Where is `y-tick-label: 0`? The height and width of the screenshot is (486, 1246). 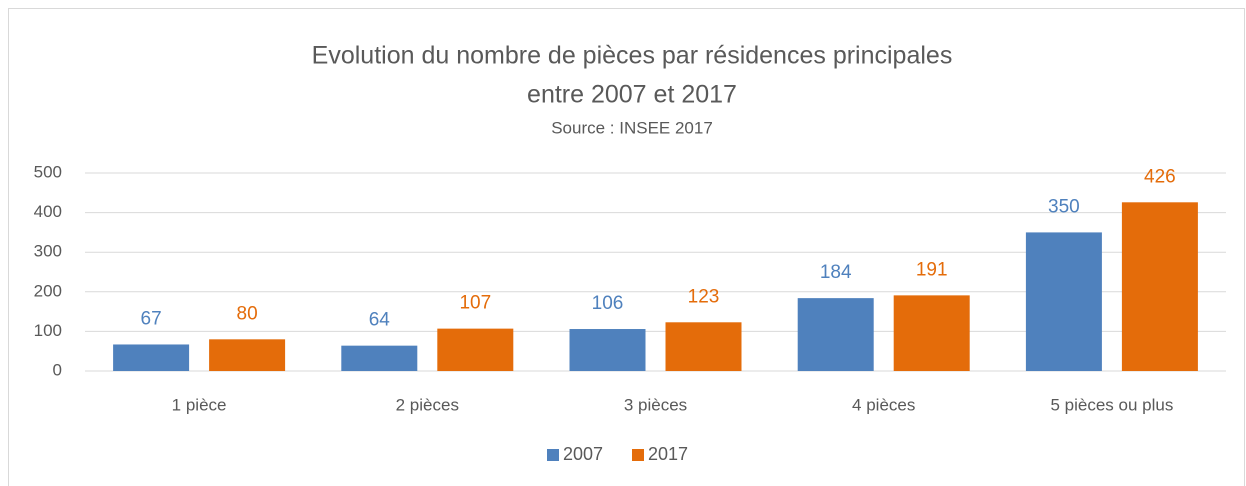
y-tick-label: 0 is located at coordinates (57, 369).